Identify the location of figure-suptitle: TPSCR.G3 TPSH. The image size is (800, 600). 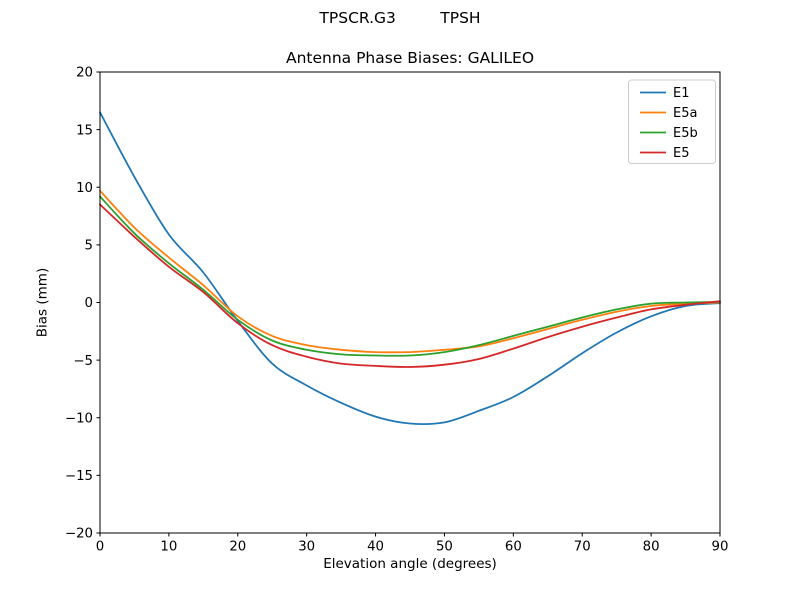
(400, 18).